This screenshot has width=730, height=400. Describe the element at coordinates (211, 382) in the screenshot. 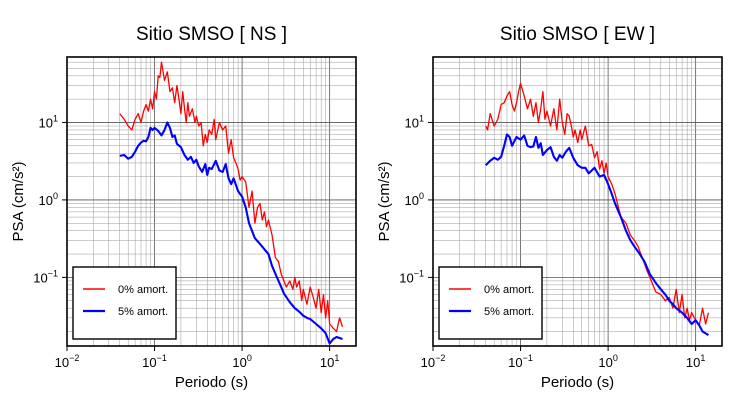

I see `panel-1-x-axis-label: Periodo (s)` at that location.